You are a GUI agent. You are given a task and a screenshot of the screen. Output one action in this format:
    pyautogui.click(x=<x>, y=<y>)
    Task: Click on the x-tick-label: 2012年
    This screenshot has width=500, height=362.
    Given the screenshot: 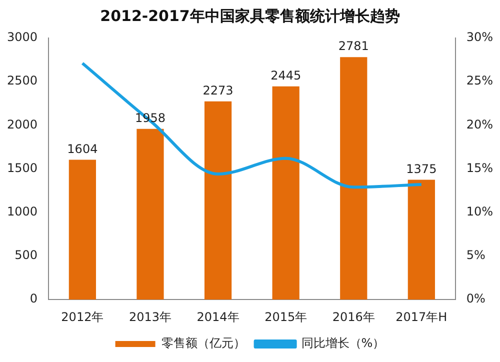 What is the action you would take?
    pyautogui.click(x=82, y=317)
    